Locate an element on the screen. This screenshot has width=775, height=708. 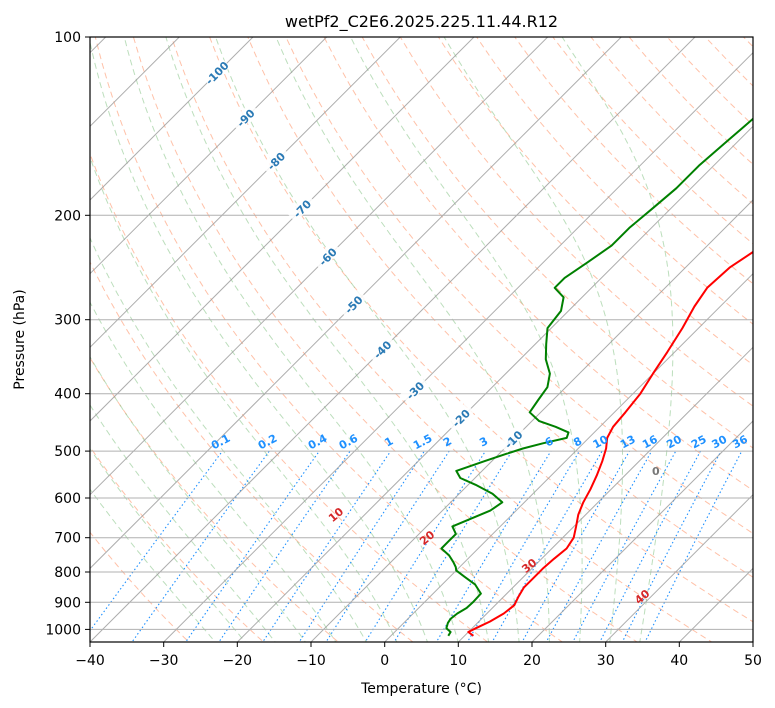
x-tick-label: 50 is located at coordinates (753, 661).